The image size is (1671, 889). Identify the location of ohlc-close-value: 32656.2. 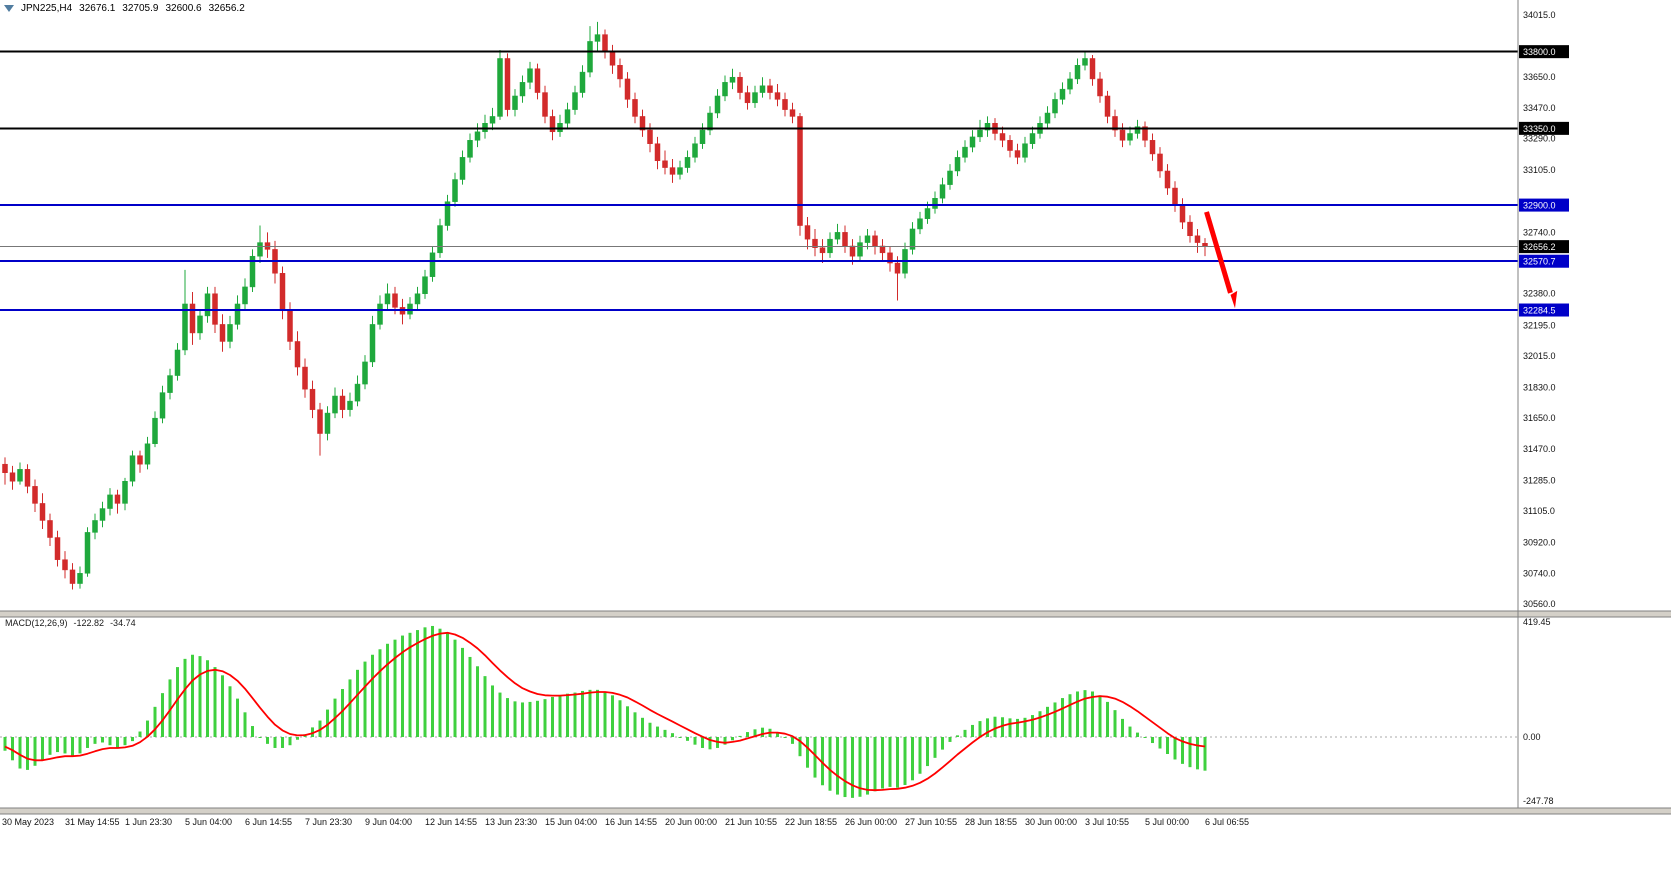
(226, 8).